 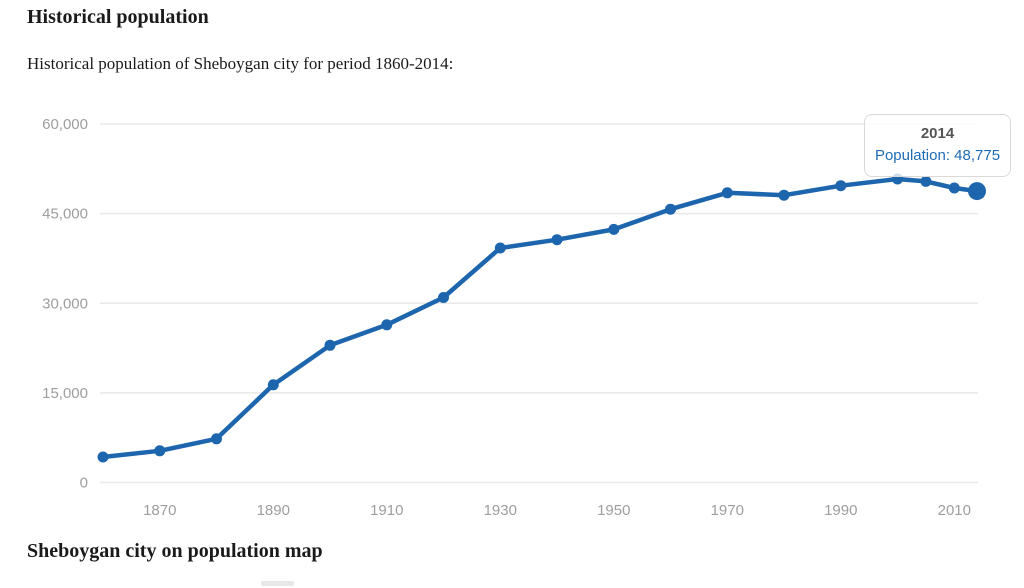 What do you see at coordinates (937, 145) in the screenshot?
I see `chart-tooltip: 2014 Population: 48,775` at bounding box center [937, 145].